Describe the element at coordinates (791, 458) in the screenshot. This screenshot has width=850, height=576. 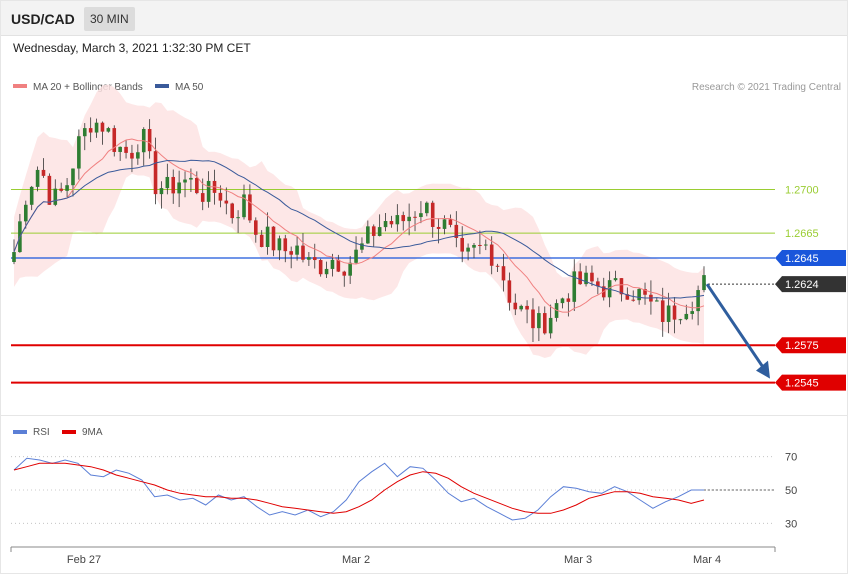
I see `rsi-level-label: 70` at that location.